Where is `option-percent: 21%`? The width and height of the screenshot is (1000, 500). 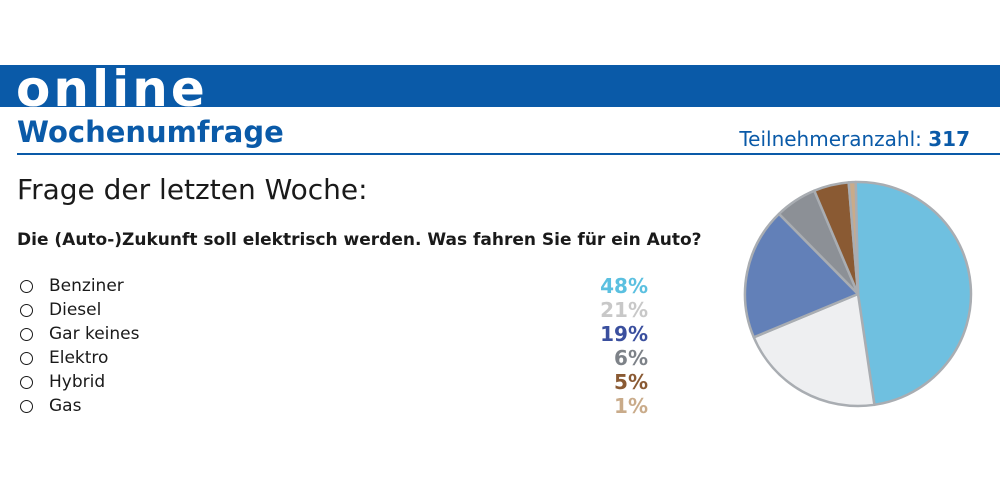 option-percent: 21% is located at coordinates (624, 310).